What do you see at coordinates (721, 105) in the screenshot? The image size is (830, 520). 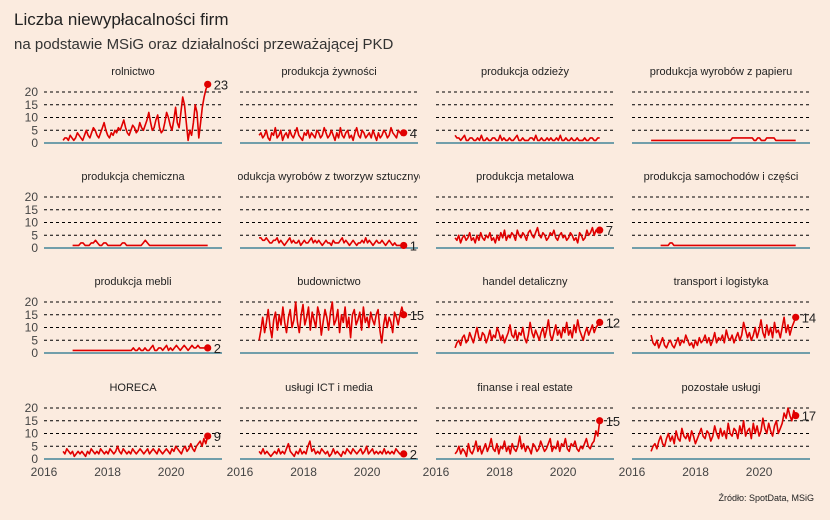 I see `facet-panel: produkcja wyrobów z papieru` at bounding box center [721, 105].